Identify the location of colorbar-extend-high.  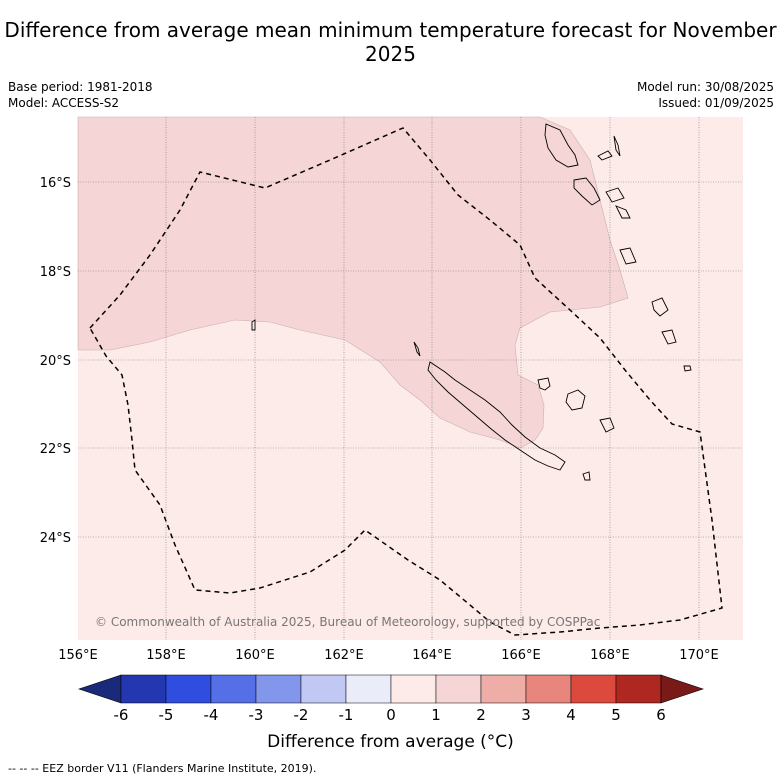
(682, 689).